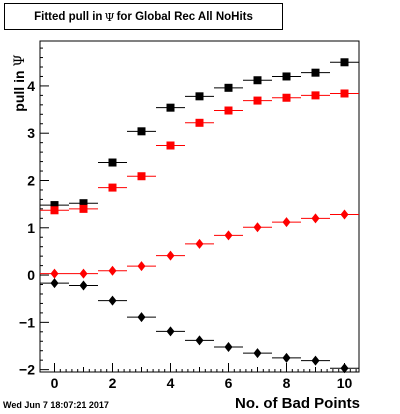  Describe the element at coordinates (19, 91) in the screenshot. I see `y-axis-label-text: pull in` at that location.